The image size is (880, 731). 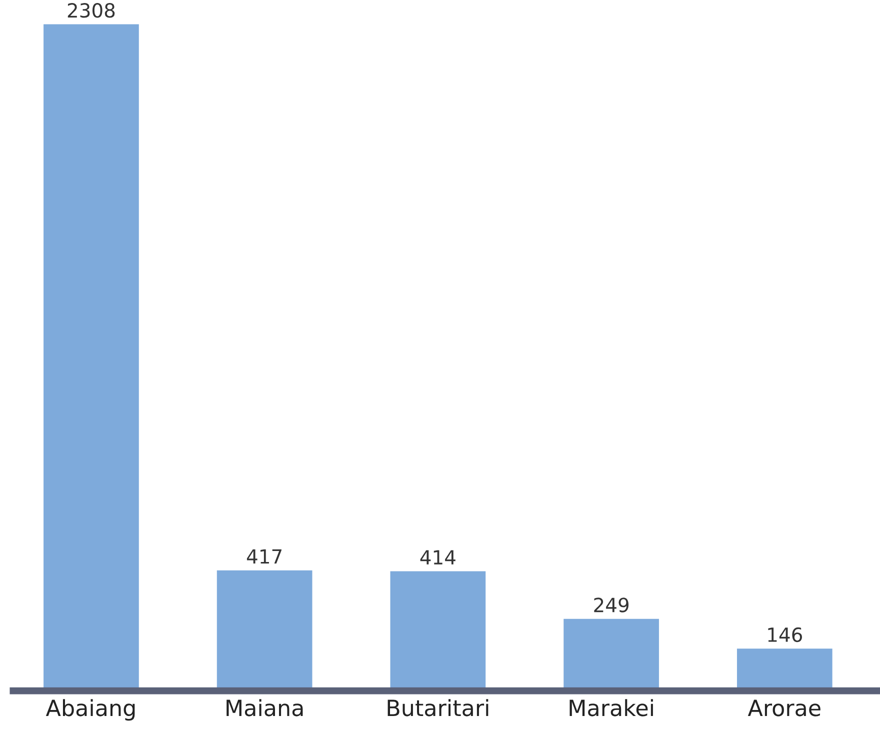 I want to click on x-tick-label: Arorae, so click(x=784, y=708).